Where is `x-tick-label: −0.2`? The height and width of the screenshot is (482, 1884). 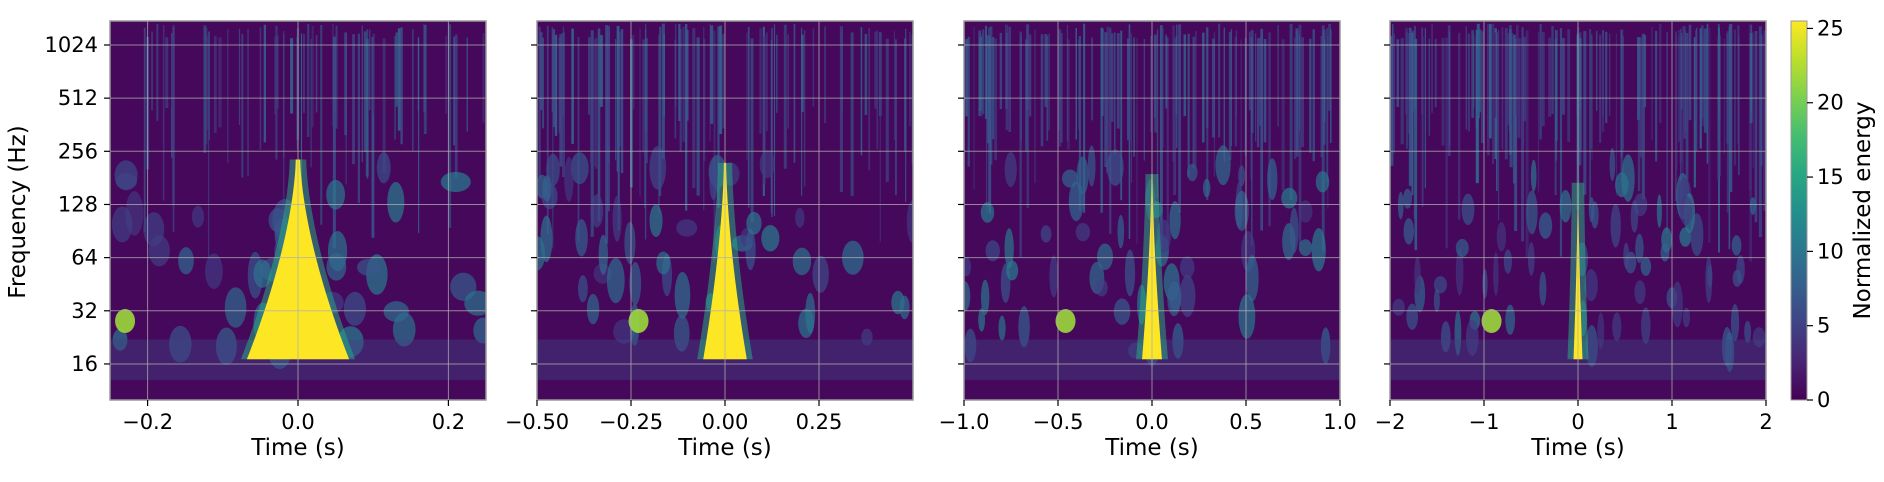 x-tick-label: −0.2 is located at coordinates (147, 422).